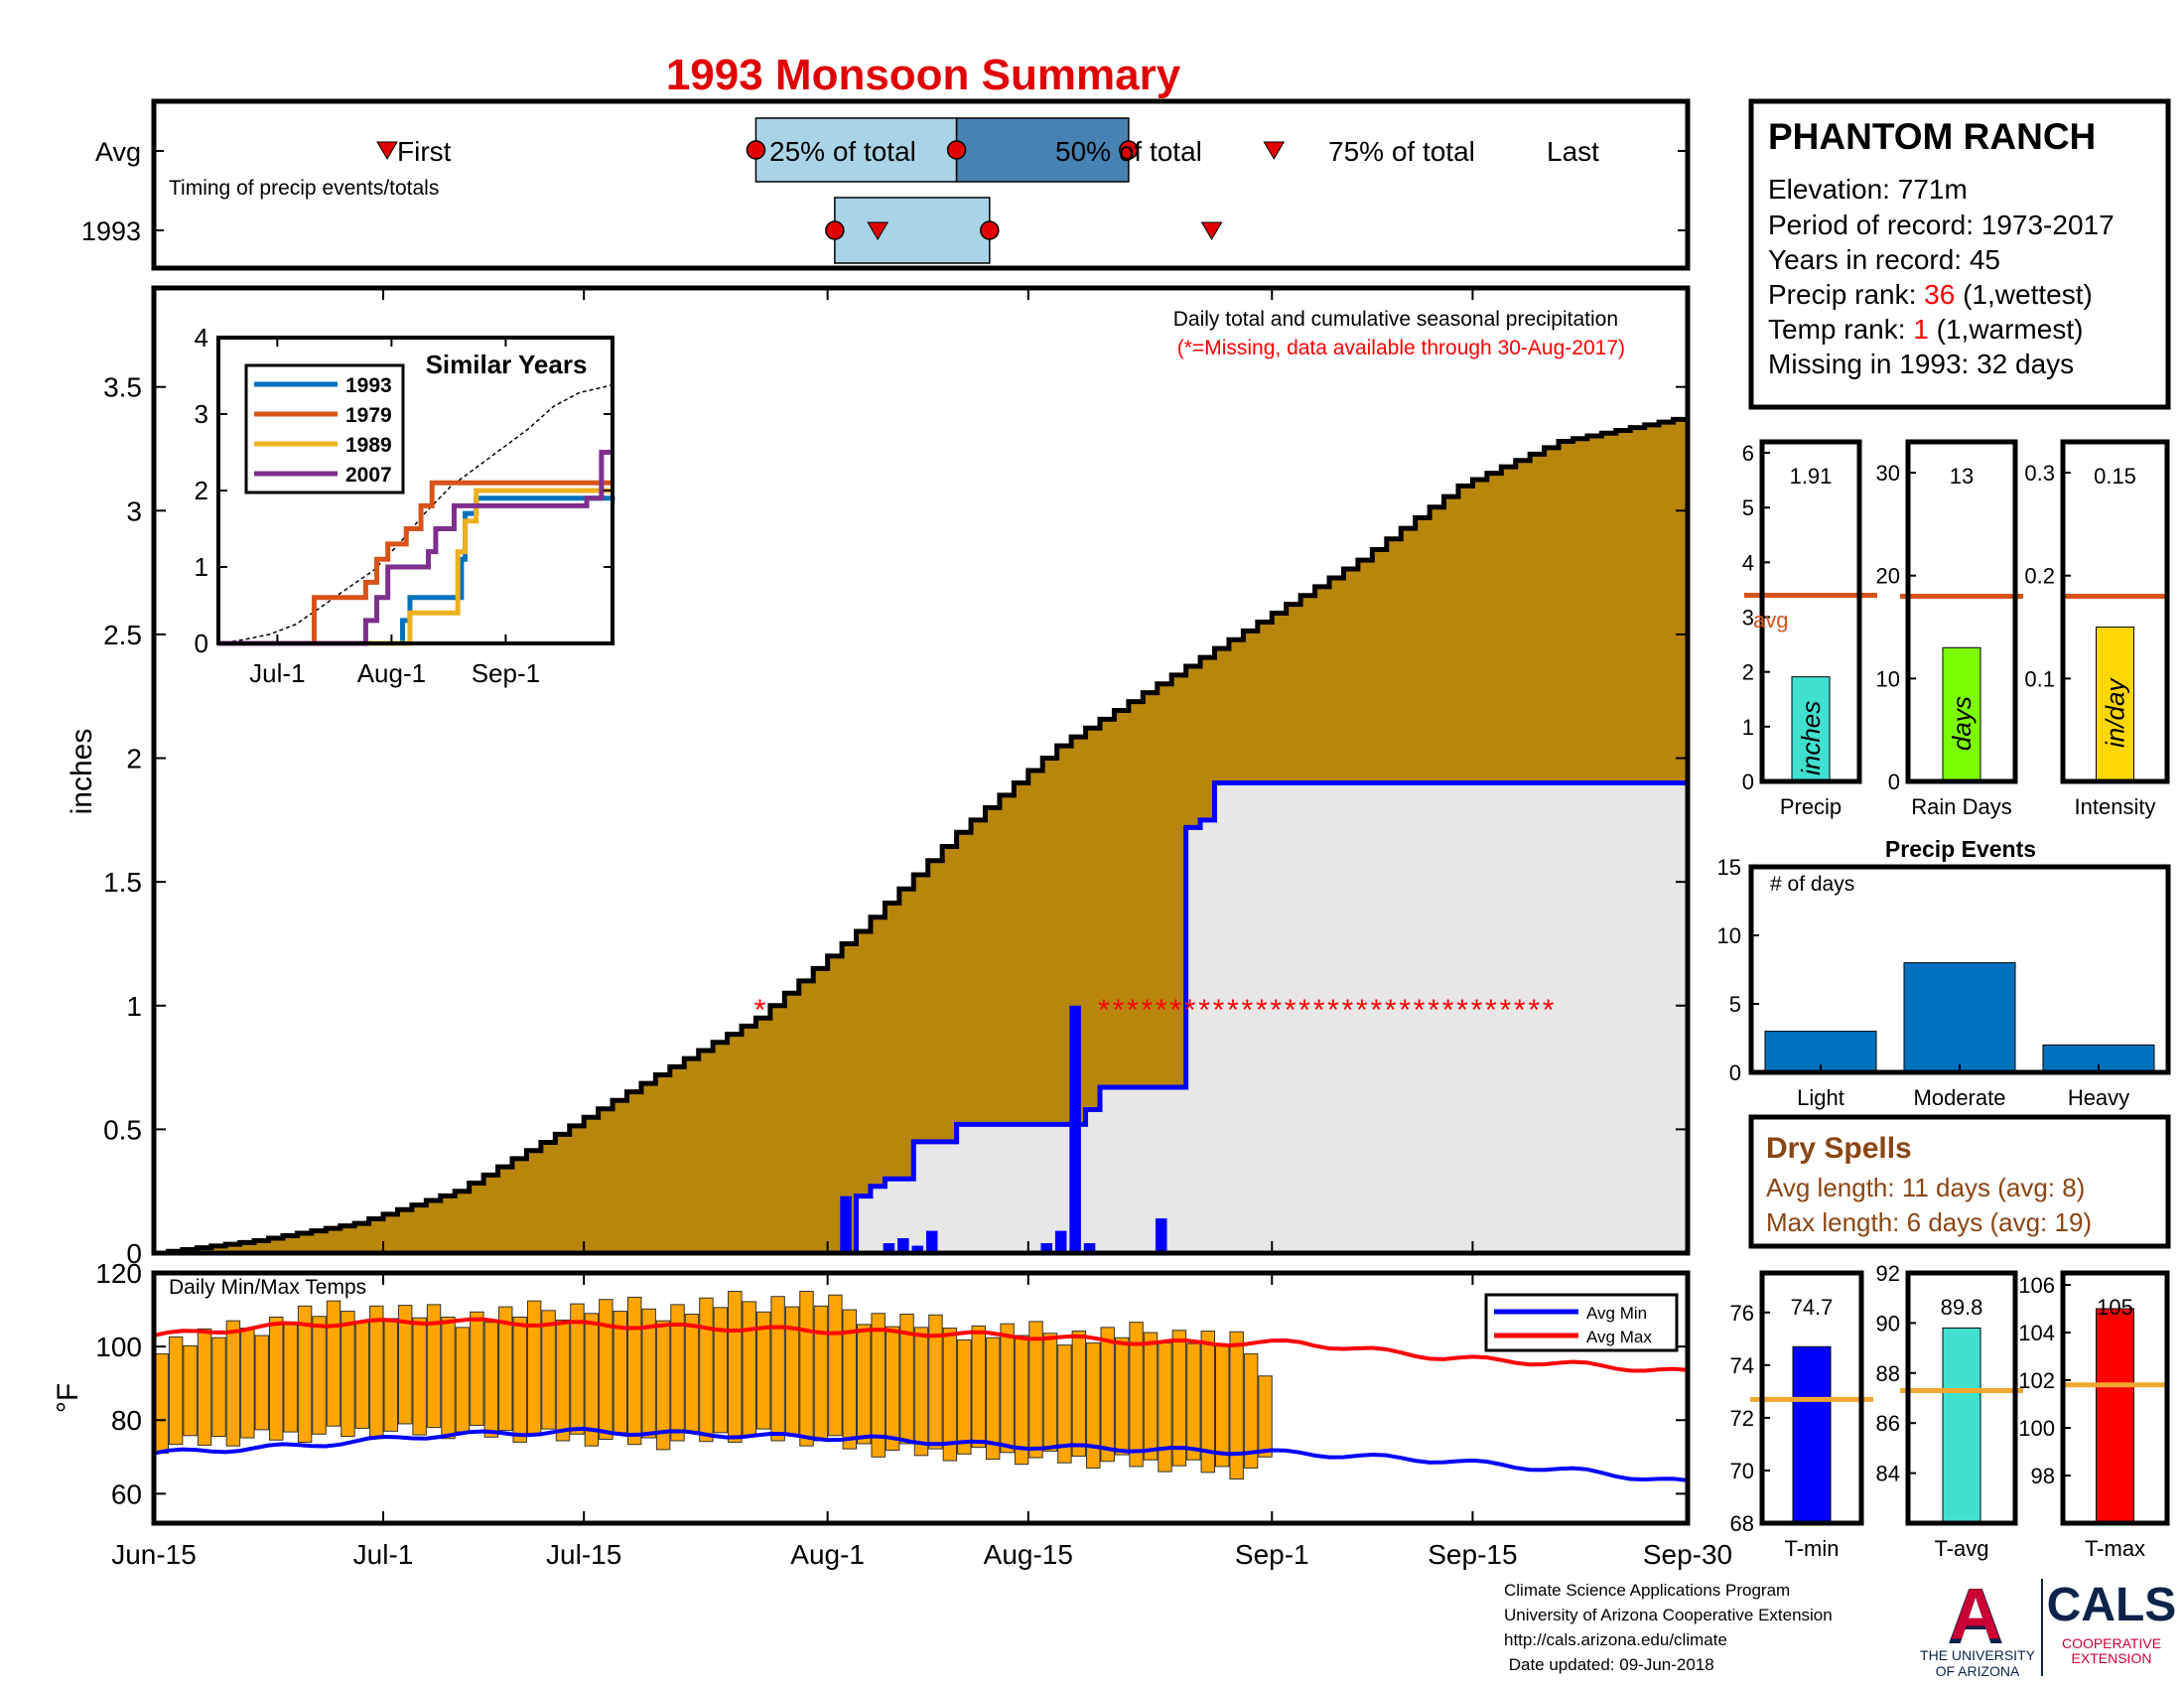 This screenshot has height=1688, width=2184. What do you see at coordinates (68, 1398) in the screenshot?
I see `temps-ylabel: °F` at bounding box center [68, 1398].